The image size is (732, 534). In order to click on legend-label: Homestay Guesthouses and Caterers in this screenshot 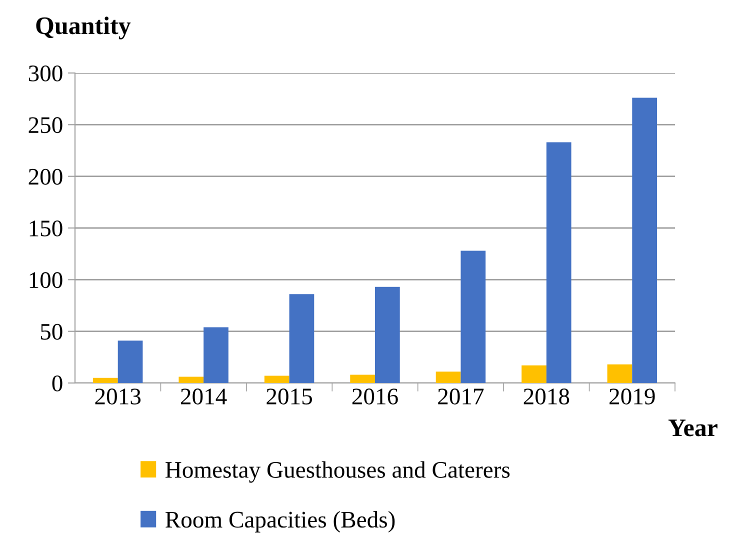, I will do `click(338, 472)`.